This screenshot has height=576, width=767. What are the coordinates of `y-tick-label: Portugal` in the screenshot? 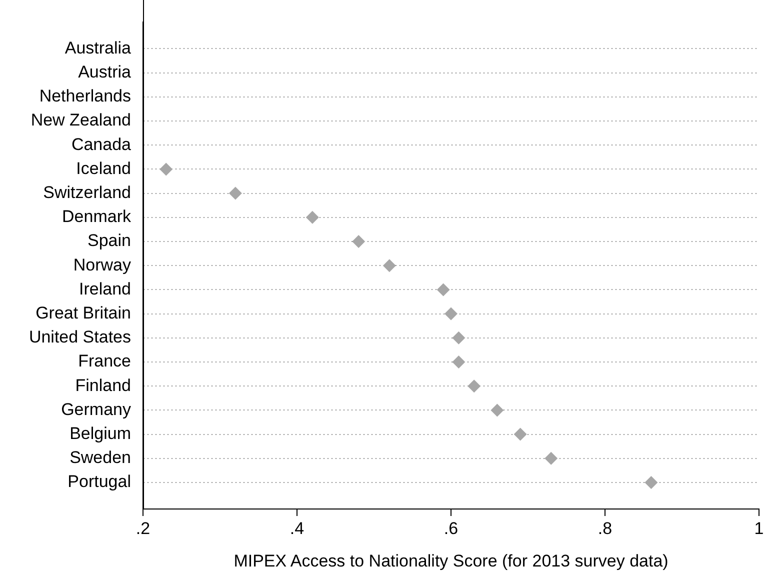 It's located at (99, 482).